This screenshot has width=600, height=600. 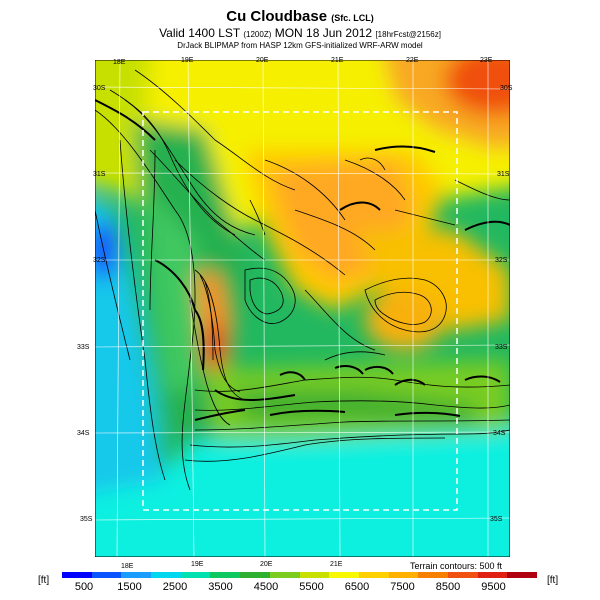 I want to click on lat-label-left: 32S, so click(x=99, y=260).